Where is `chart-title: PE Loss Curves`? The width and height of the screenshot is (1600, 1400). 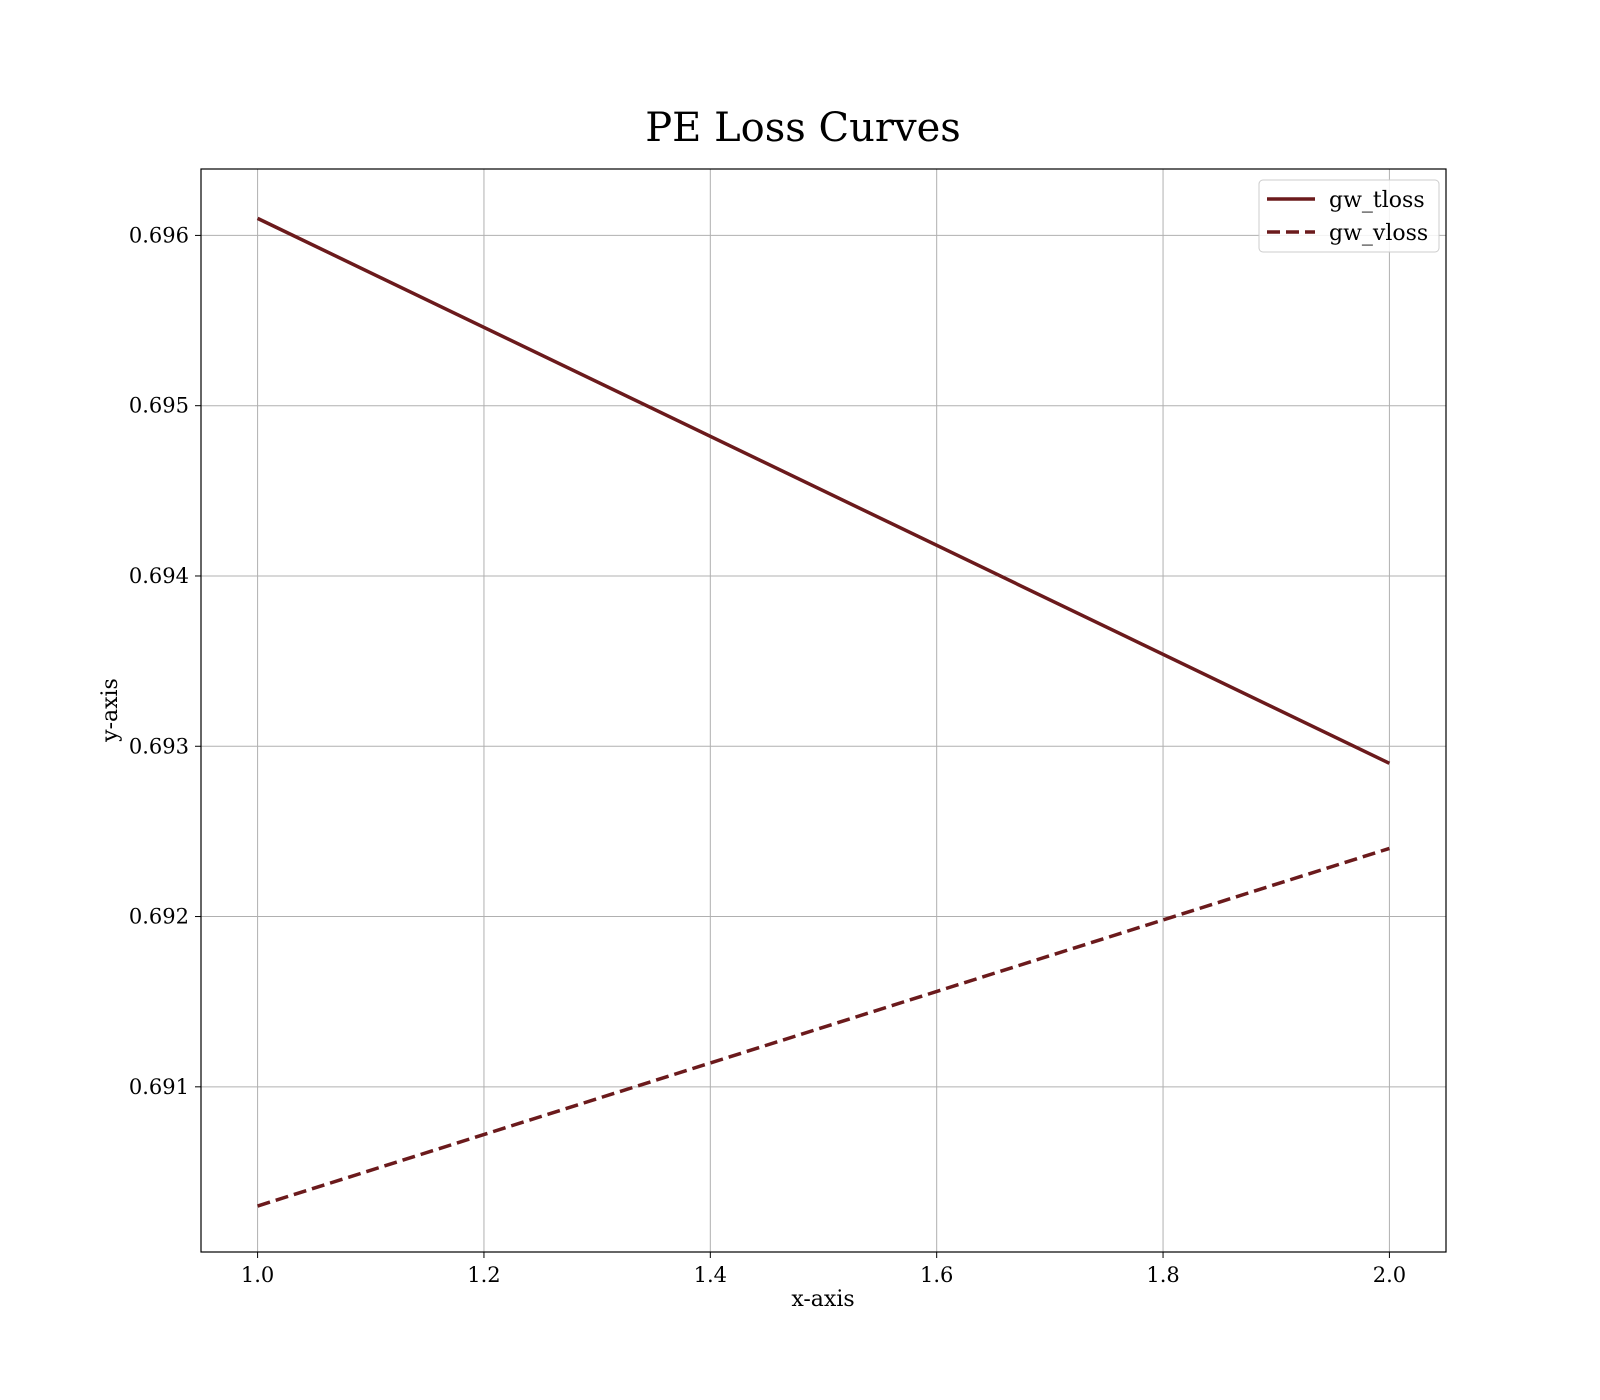
chart-title: PE Loss Curves is located at coordinates (803, 128).